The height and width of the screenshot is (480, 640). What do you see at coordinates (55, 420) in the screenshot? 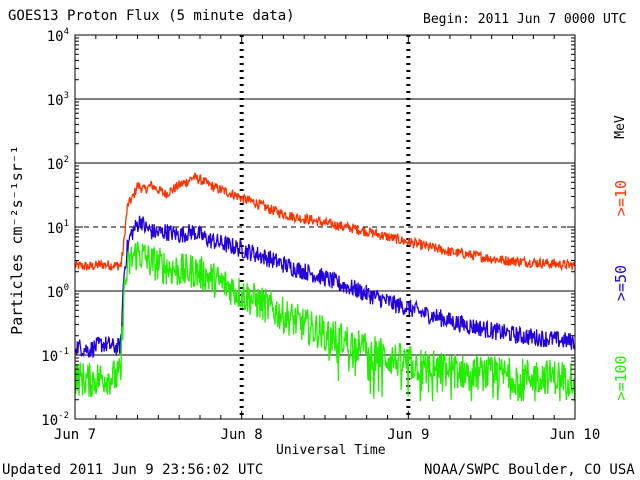
I see `y-tick-label: 10⁻²` at bounding box center [55, 420].